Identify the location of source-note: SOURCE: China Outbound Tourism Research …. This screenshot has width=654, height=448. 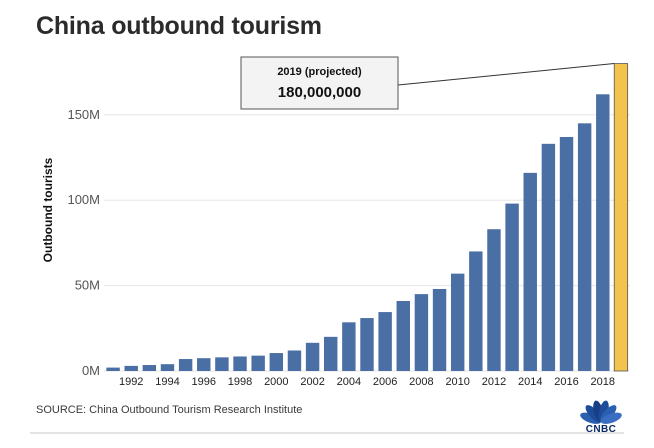
(169, 410).